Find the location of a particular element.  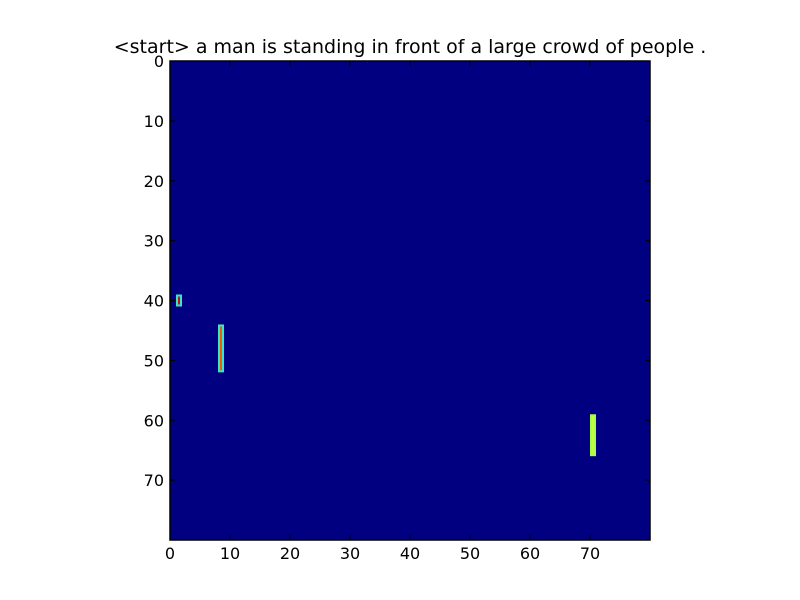

y-tick-label: 30 is located at coordinates (154, 241).